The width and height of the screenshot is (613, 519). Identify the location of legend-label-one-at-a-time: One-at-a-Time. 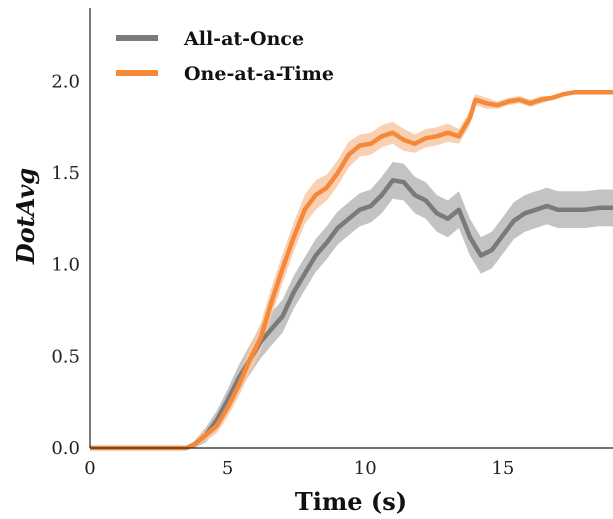
(259, 74).